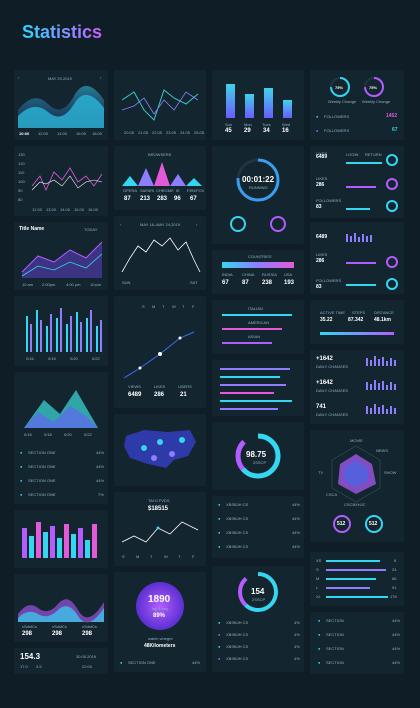 The width and height of the screenshot is (420, 708). What do you see at coordinates (59, 540) in the screenshot?
I see `bar-chart` at bounding box center [59, 540].